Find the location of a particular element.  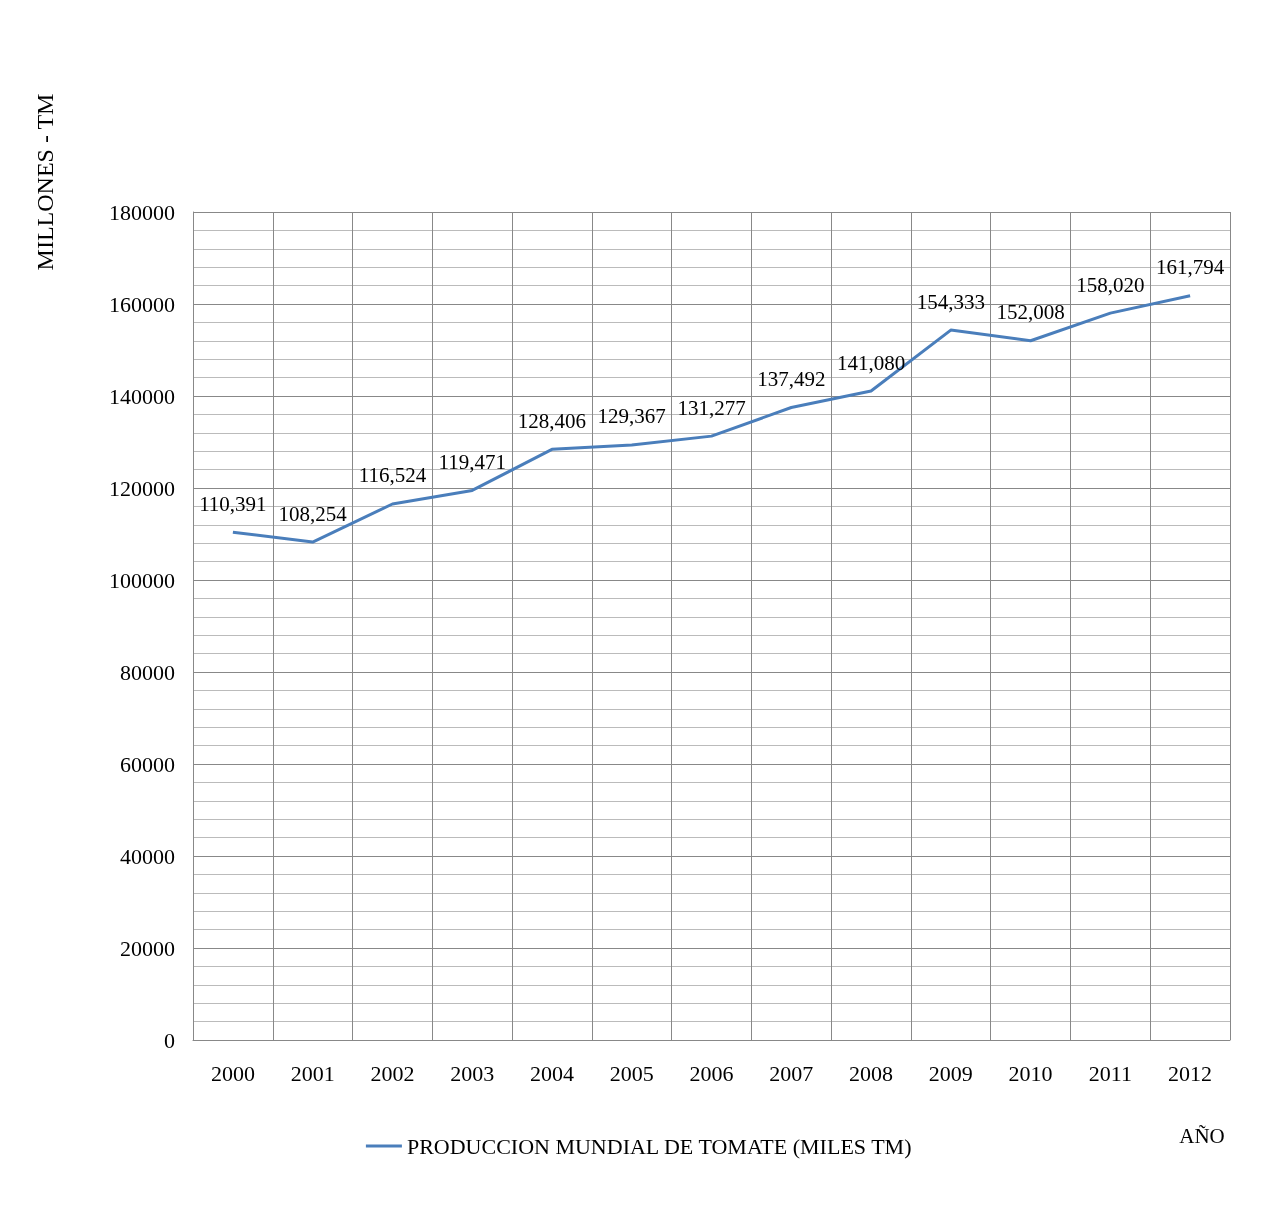

x-tick-label: 2000 is located at coordinates (232, 1073).